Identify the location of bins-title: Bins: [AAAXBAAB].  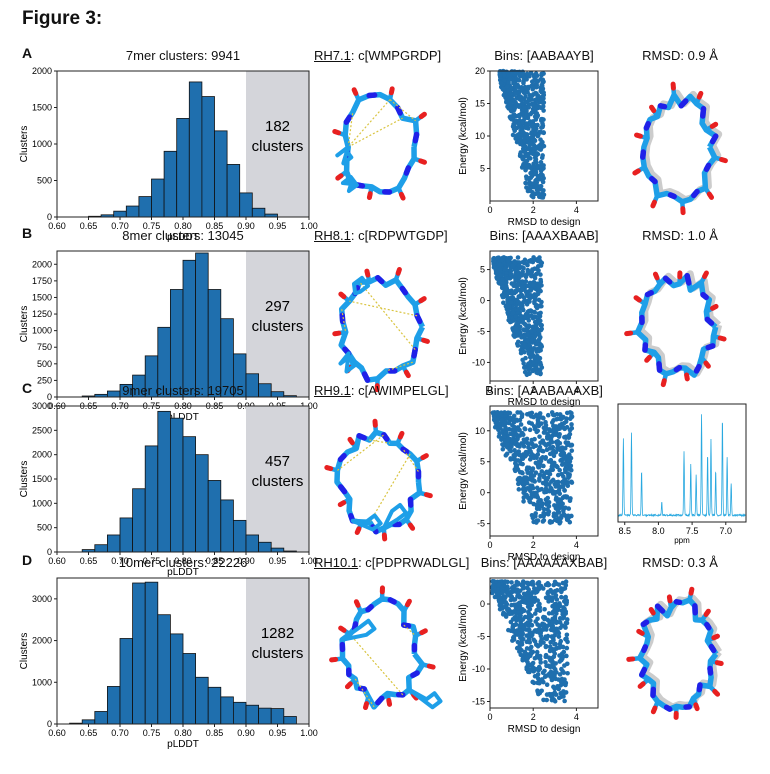
(544, 235).